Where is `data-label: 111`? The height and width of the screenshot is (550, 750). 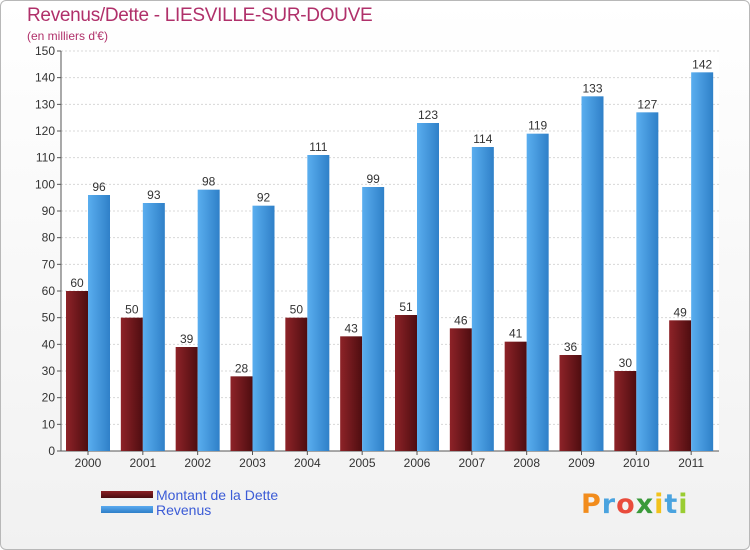 data-label: 111 is located at coordinates (318, 147).